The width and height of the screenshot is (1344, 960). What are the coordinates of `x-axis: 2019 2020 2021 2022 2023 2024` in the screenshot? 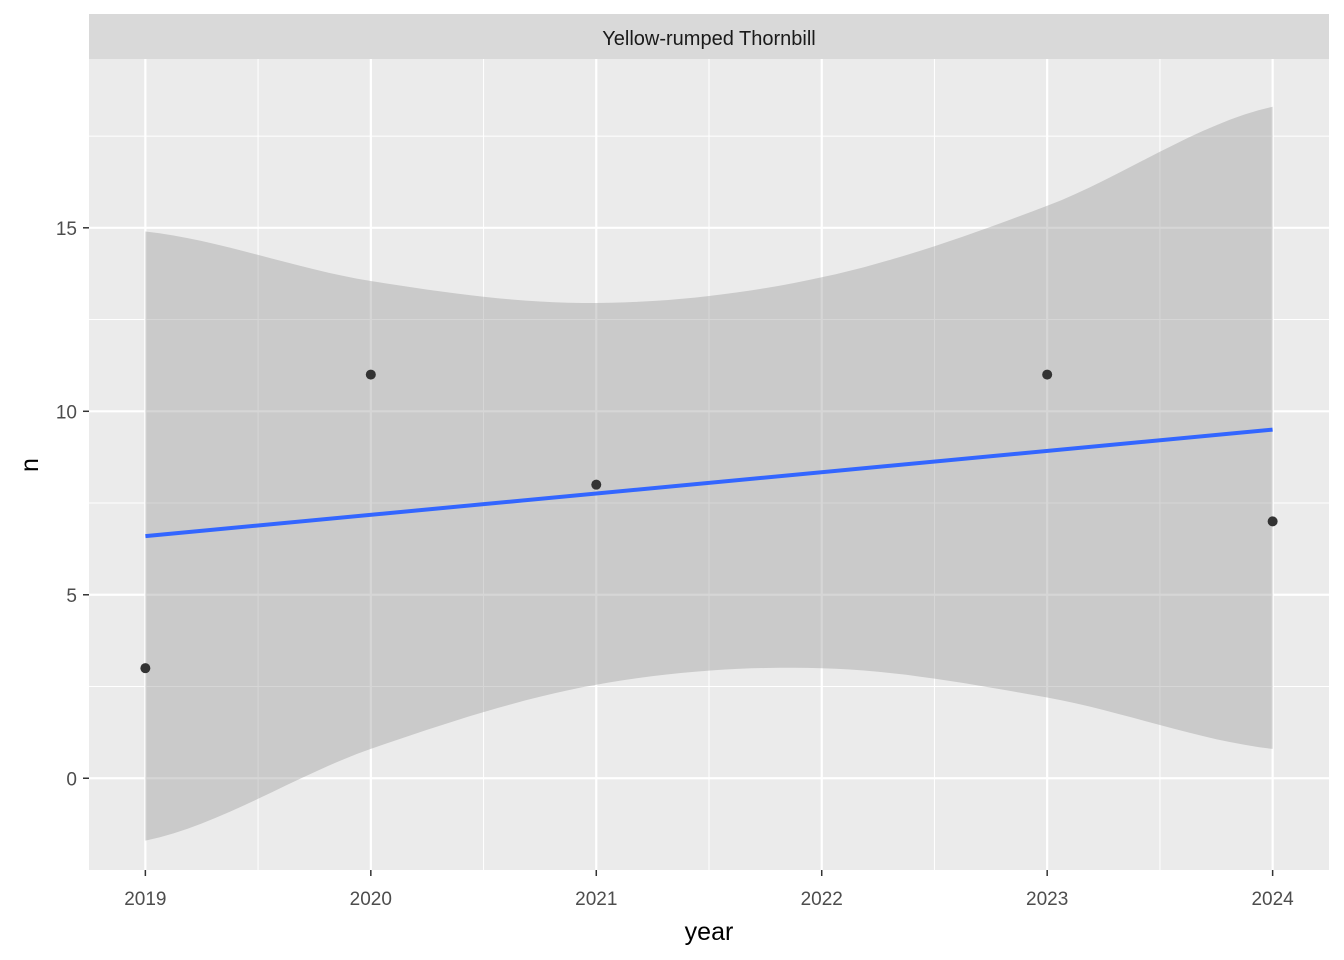 It's located at (709, 890).